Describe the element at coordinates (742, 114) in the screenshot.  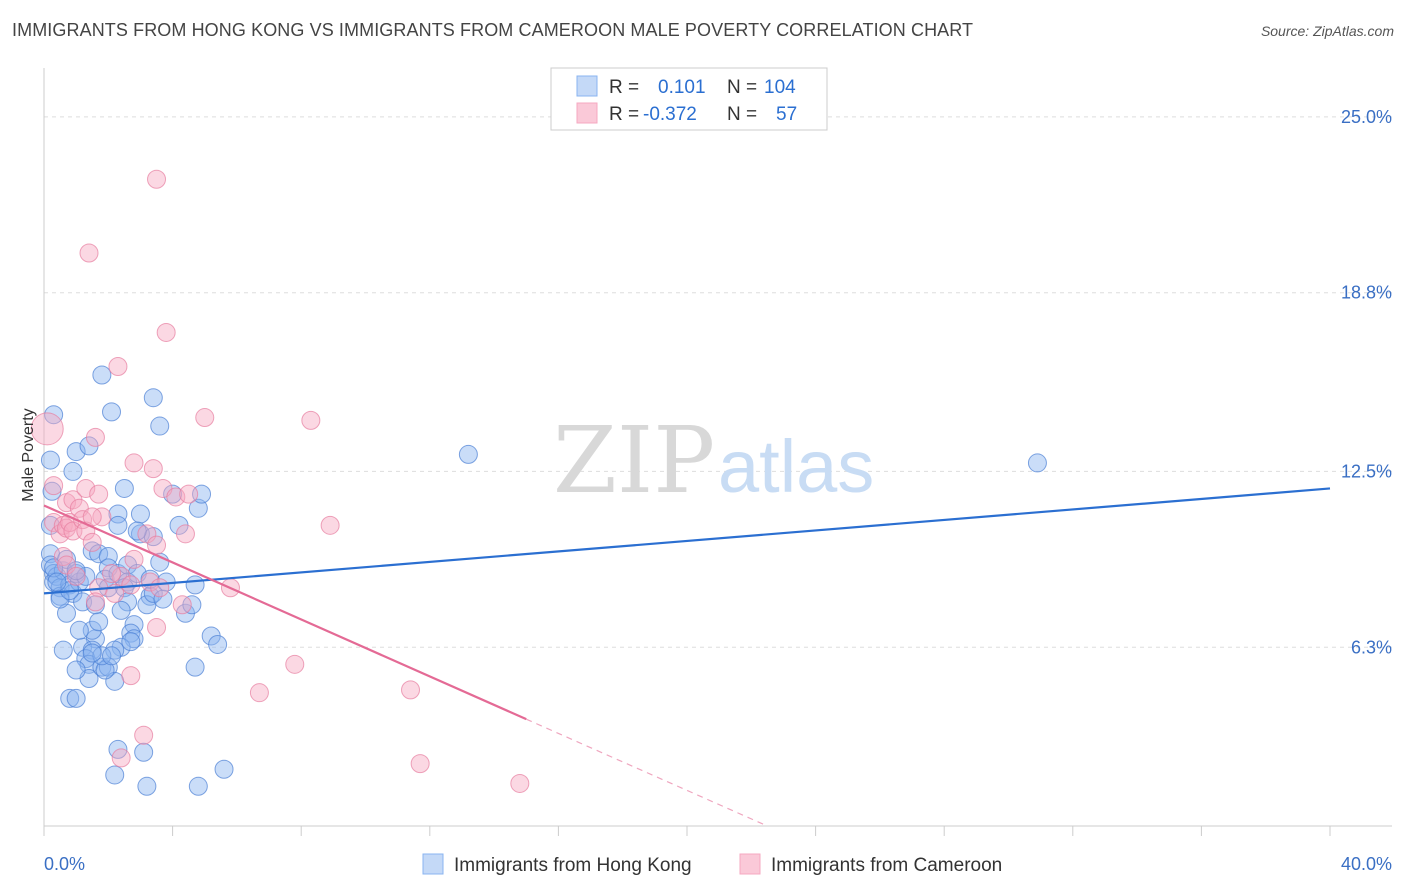
I see `legend-n-label-pink: N =` at that location.